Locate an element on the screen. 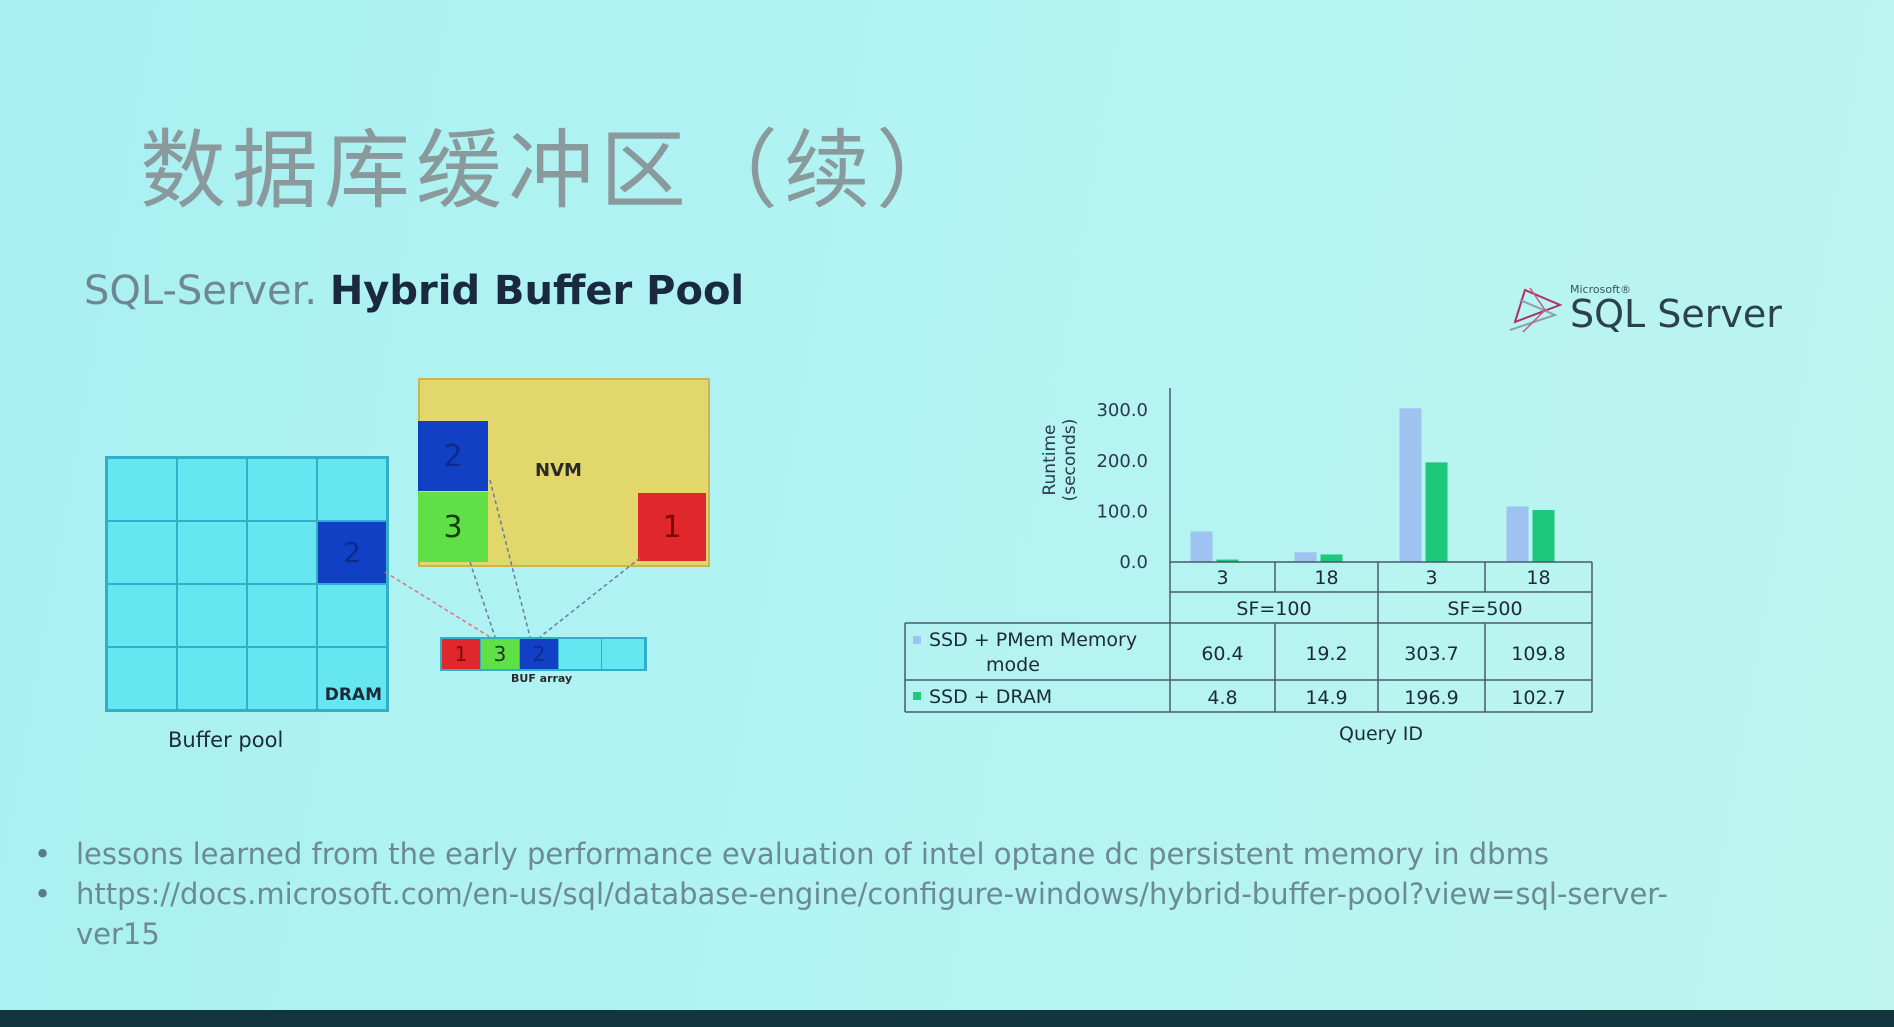 Image resolution: width=1894 pixels, height=1027 pixels. bullet-item-continuation: ver15 is located at coordinates (851, 934).